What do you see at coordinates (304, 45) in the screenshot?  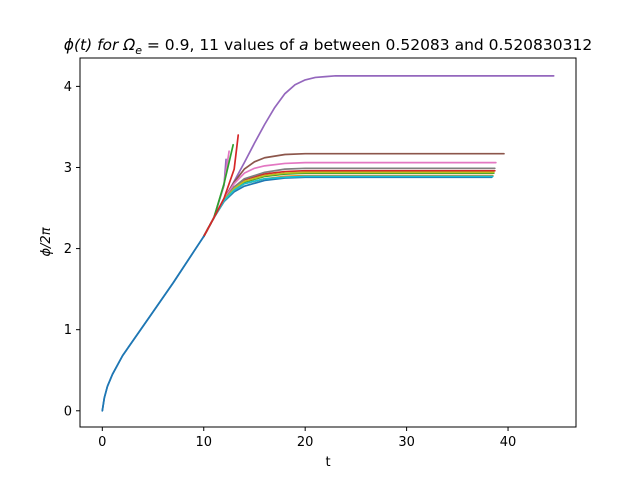 I see `title-a-symbol: a` at bounding box center [304, 45].